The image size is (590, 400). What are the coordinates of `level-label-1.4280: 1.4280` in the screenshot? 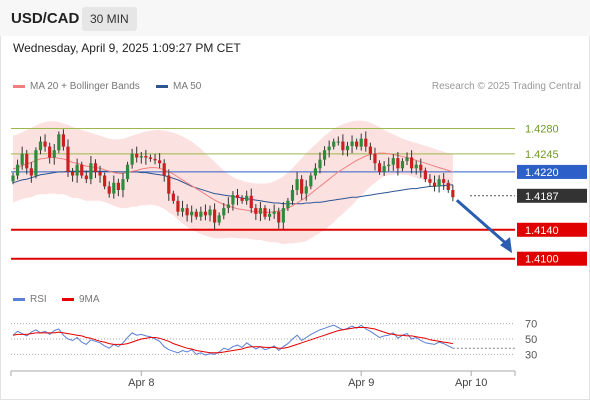 It's located at (542, 130).